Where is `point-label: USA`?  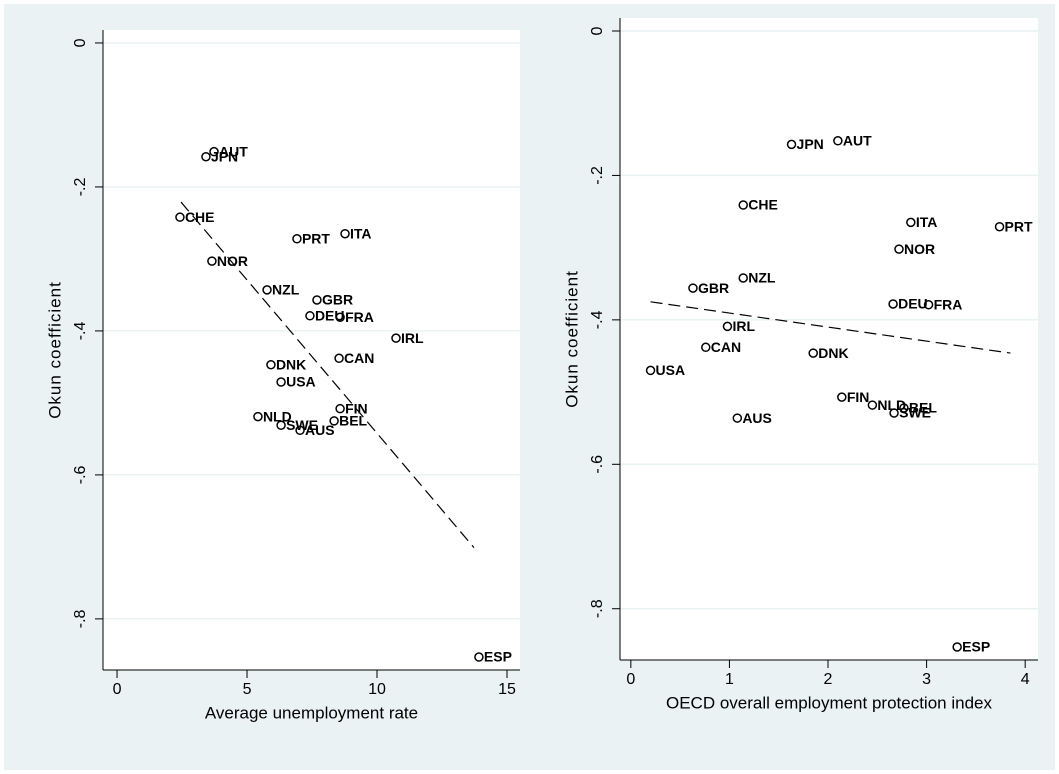
point-label: USA is located at coordinates (671, 370).